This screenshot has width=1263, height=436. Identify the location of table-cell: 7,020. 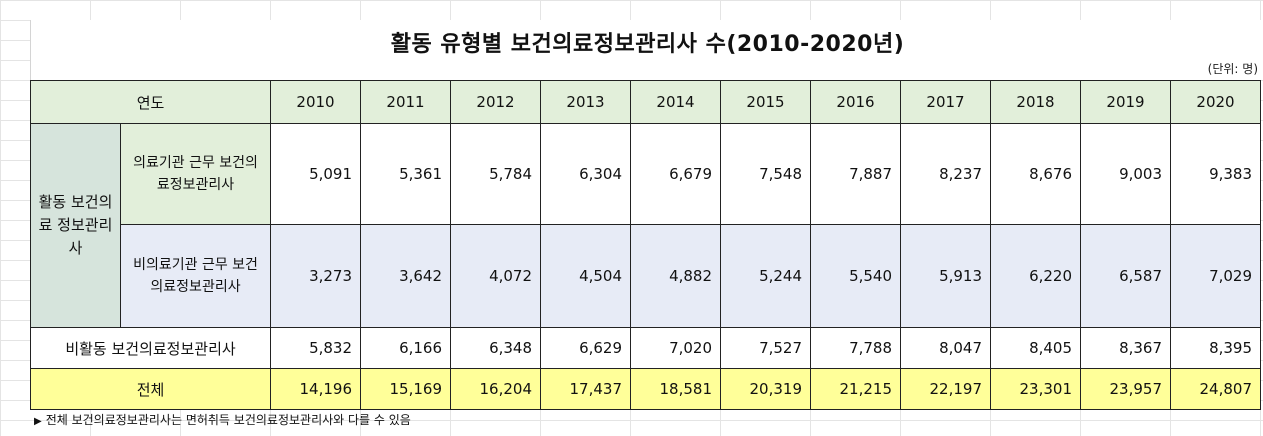
(676, 348).